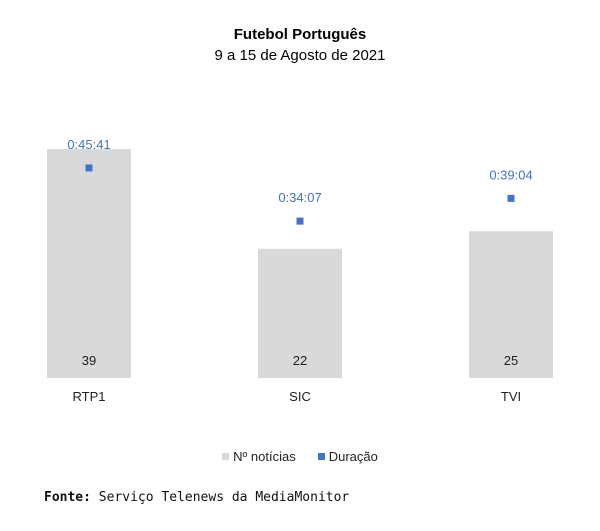 This screenshot has height=531, width=600. Describe the element at coordinates (511, 304) in the screenshot. I see `bar-tvi` at that location.